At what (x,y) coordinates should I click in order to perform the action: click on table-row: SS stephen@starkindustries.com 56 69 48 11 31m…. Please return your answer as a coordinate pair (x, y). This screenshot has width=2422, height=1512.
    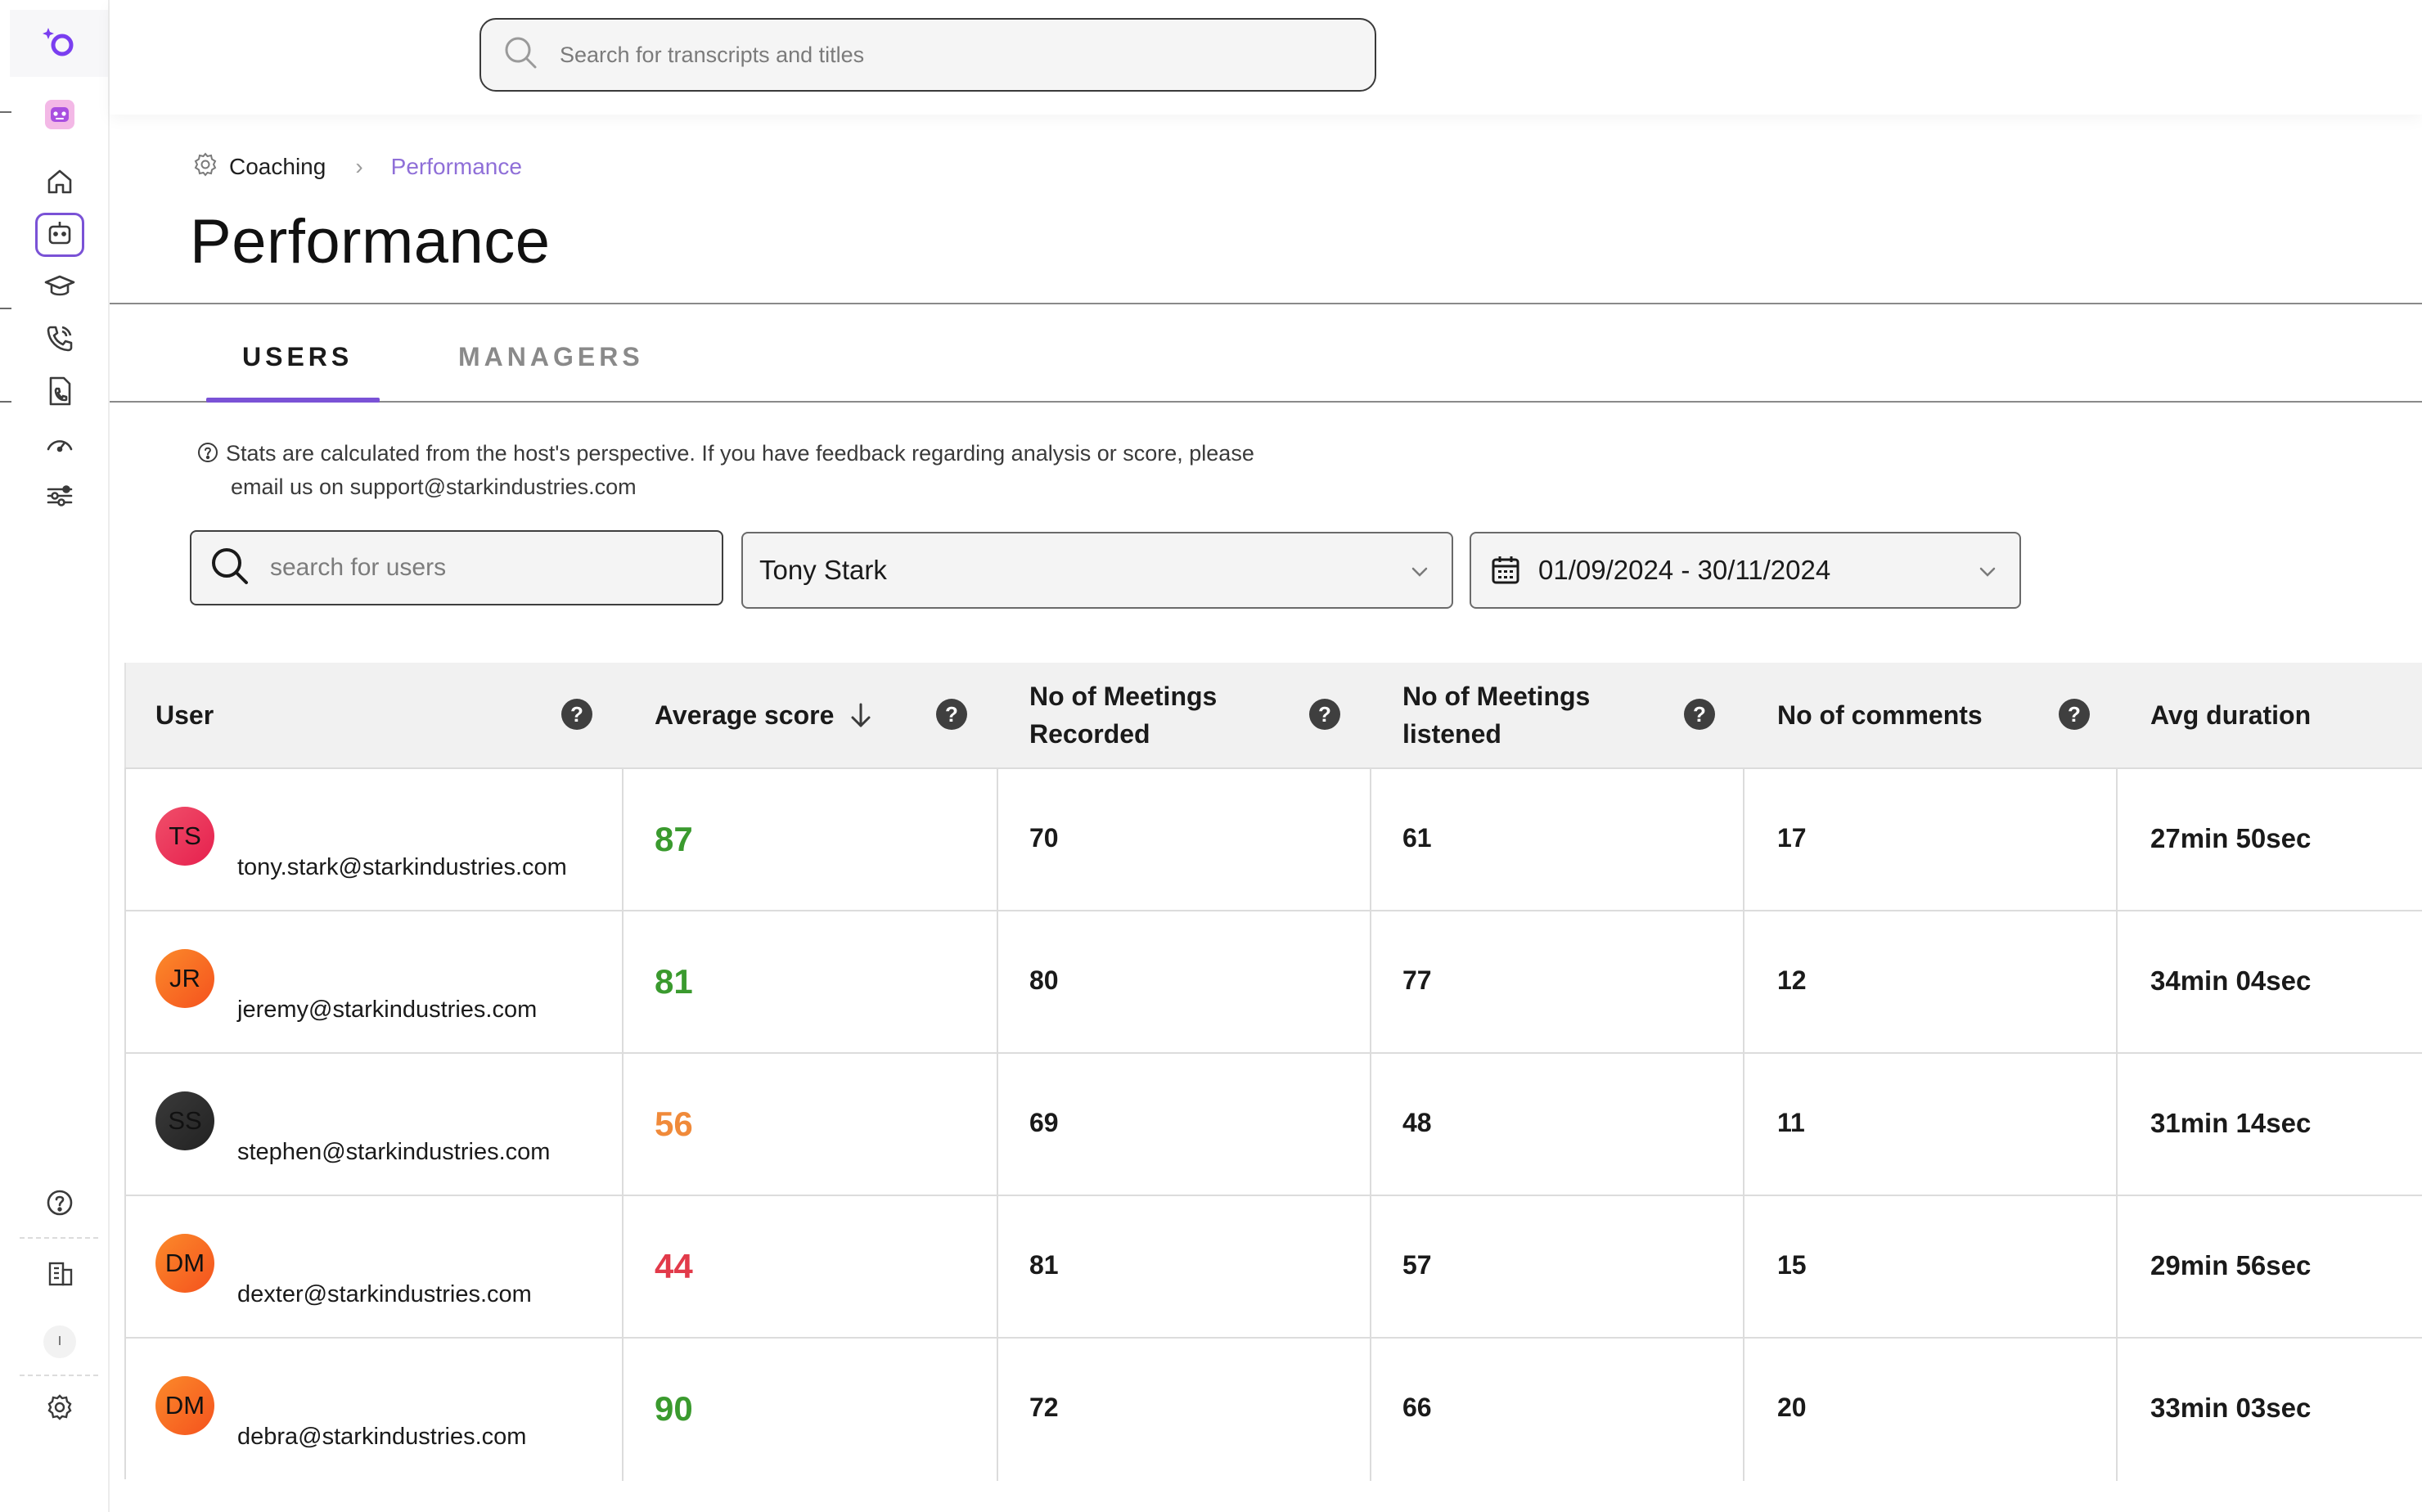
    Looking at the image, I should click on (1273, 1124).